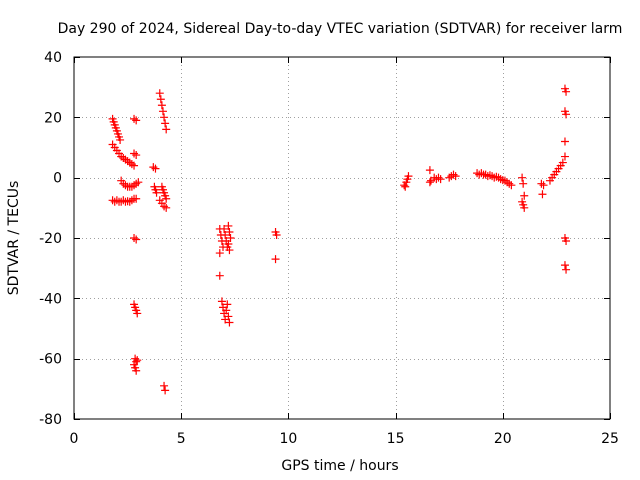  What do you see at coordinates (74, 439) in the screenshot?
I see `x-tick-label: 0` at bounding box center [74, 439].